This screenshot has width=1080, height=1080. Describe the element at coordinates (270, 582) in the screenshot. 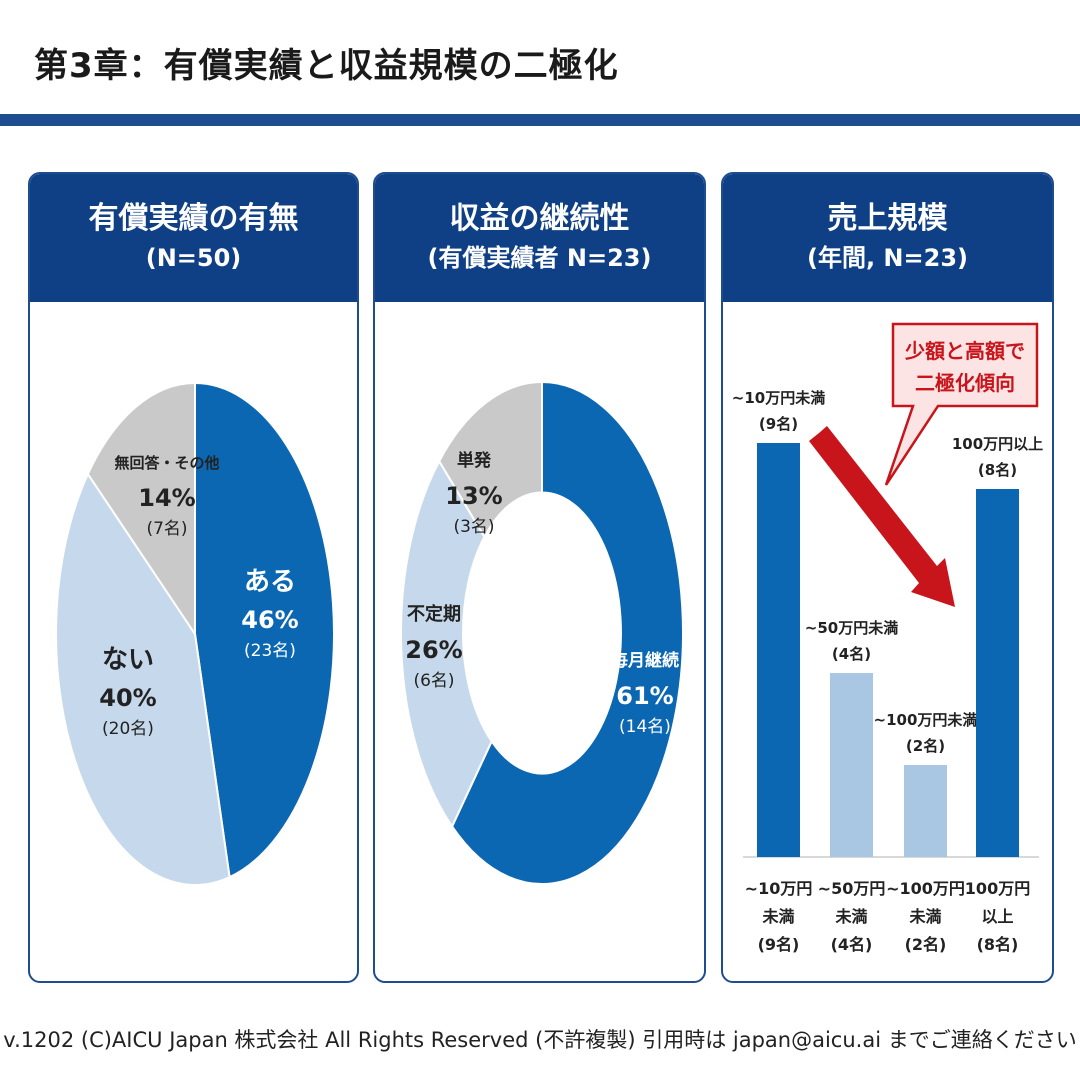

I see `slice-label: ある` at that location.